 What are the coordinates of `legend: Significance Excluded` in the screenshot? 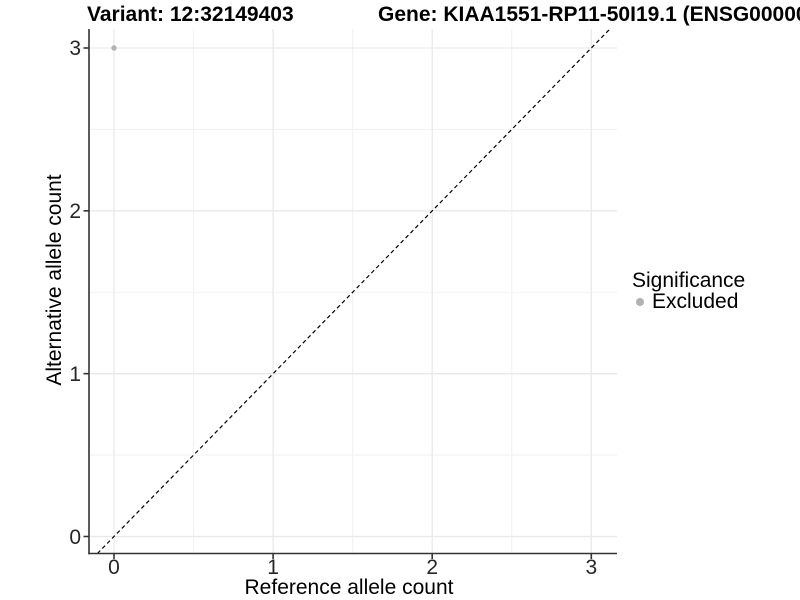 It's located at (688, 291).